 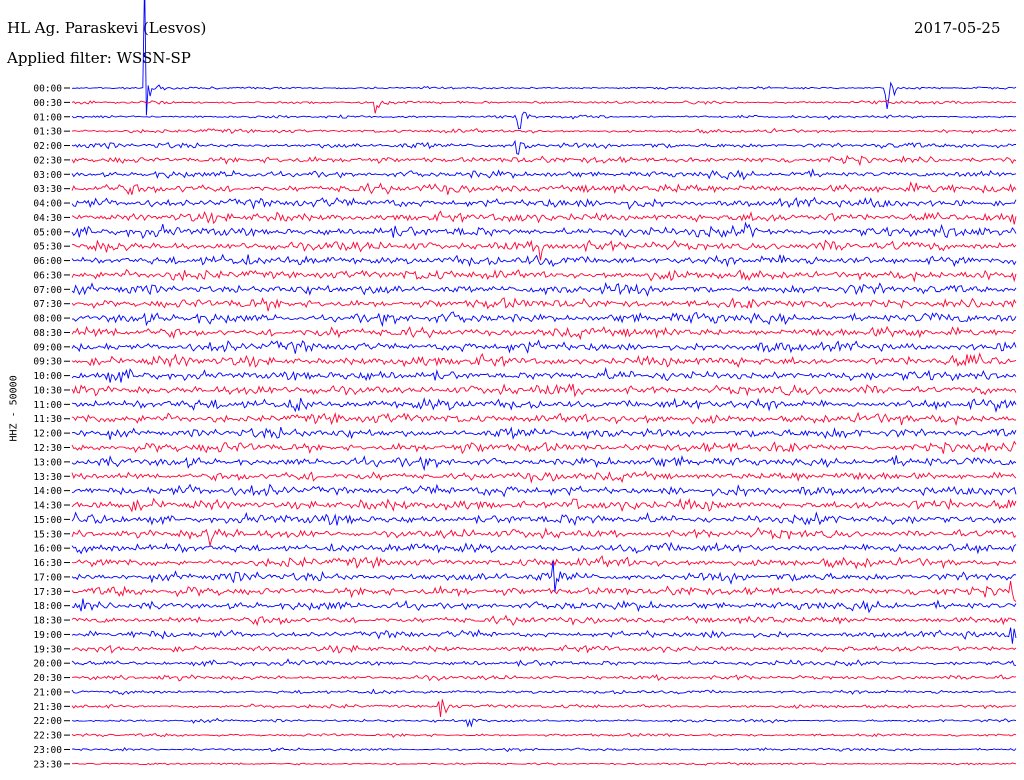 What do you see at coordinates (47, 204) in the screenshot?
I see `row-time-label: 04:00` at bounding box center [47, 204].